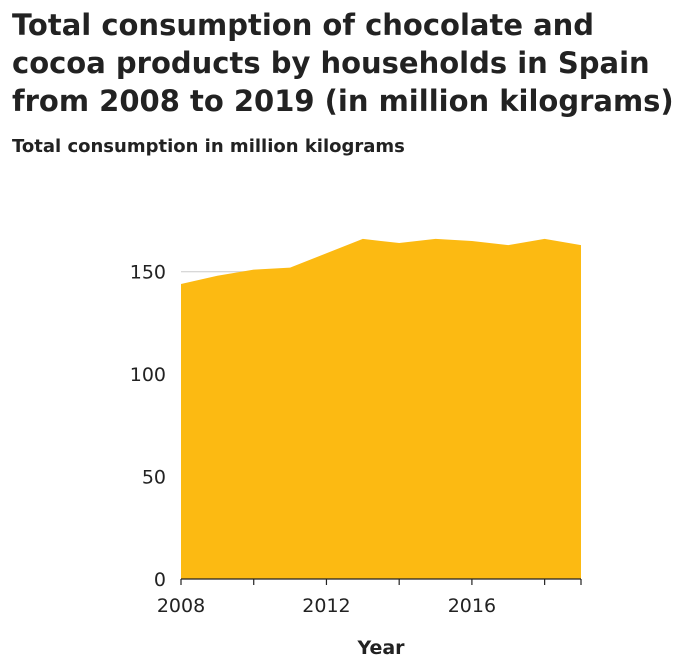 This screenshot has height=668, width=700. What do you see at coordinates (208, 146) in the screenshot?
I see `y-axis-label: Total consumption in million kilograms` at bounding box center [208, 146].